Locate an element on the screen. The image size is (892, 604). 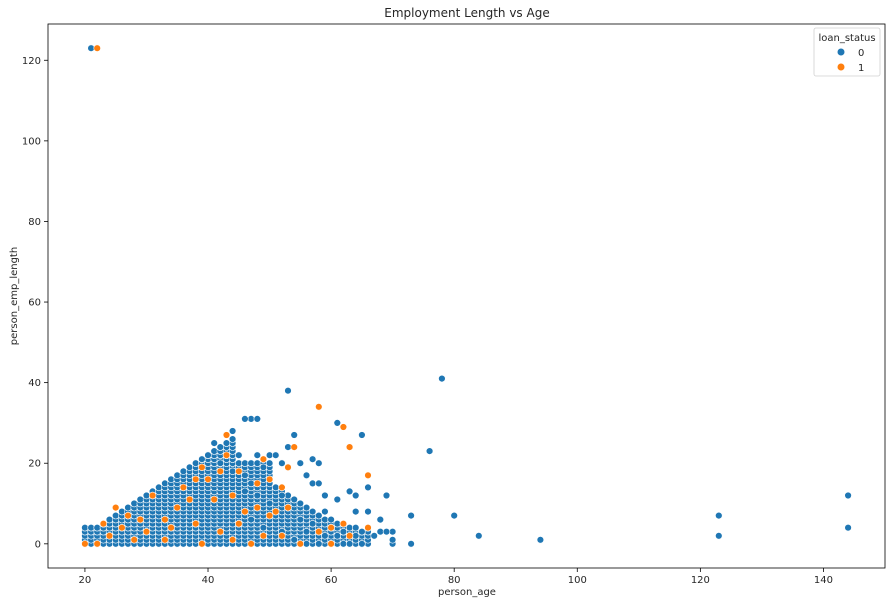
y-tick-label: 60 is located at coordinates (34, 303).